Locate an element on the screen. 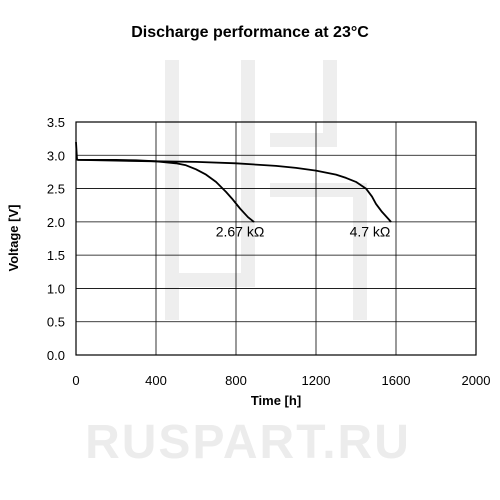 The height and width of the screenshot is (500, 500). x-axis-label: Time [h] is located at coordinates (276, 400).